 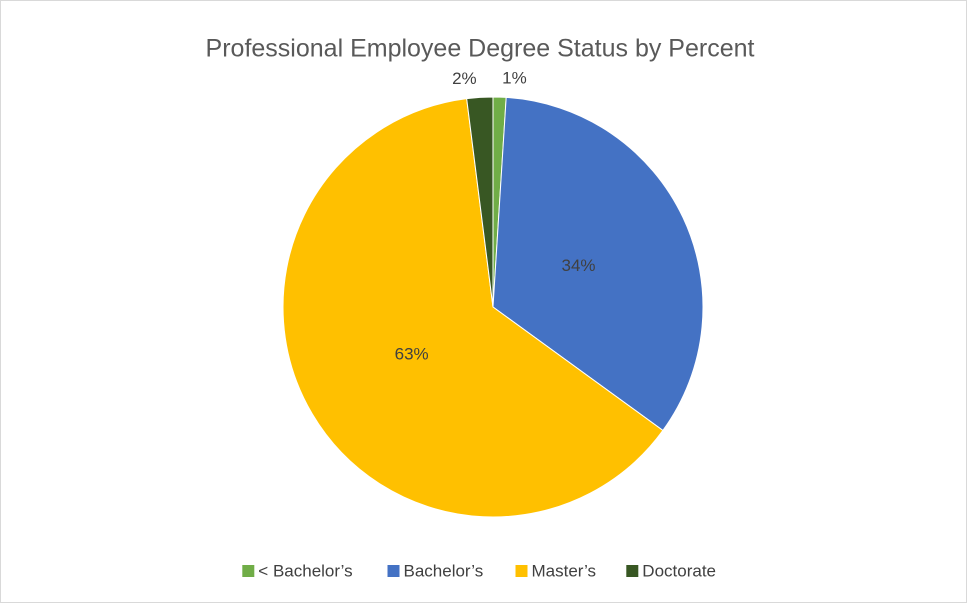 What do you see at coordinates (305, 570) in the screenshot?
I see `legend-label: < Bachelor’s` at bounding box center [305, 570].